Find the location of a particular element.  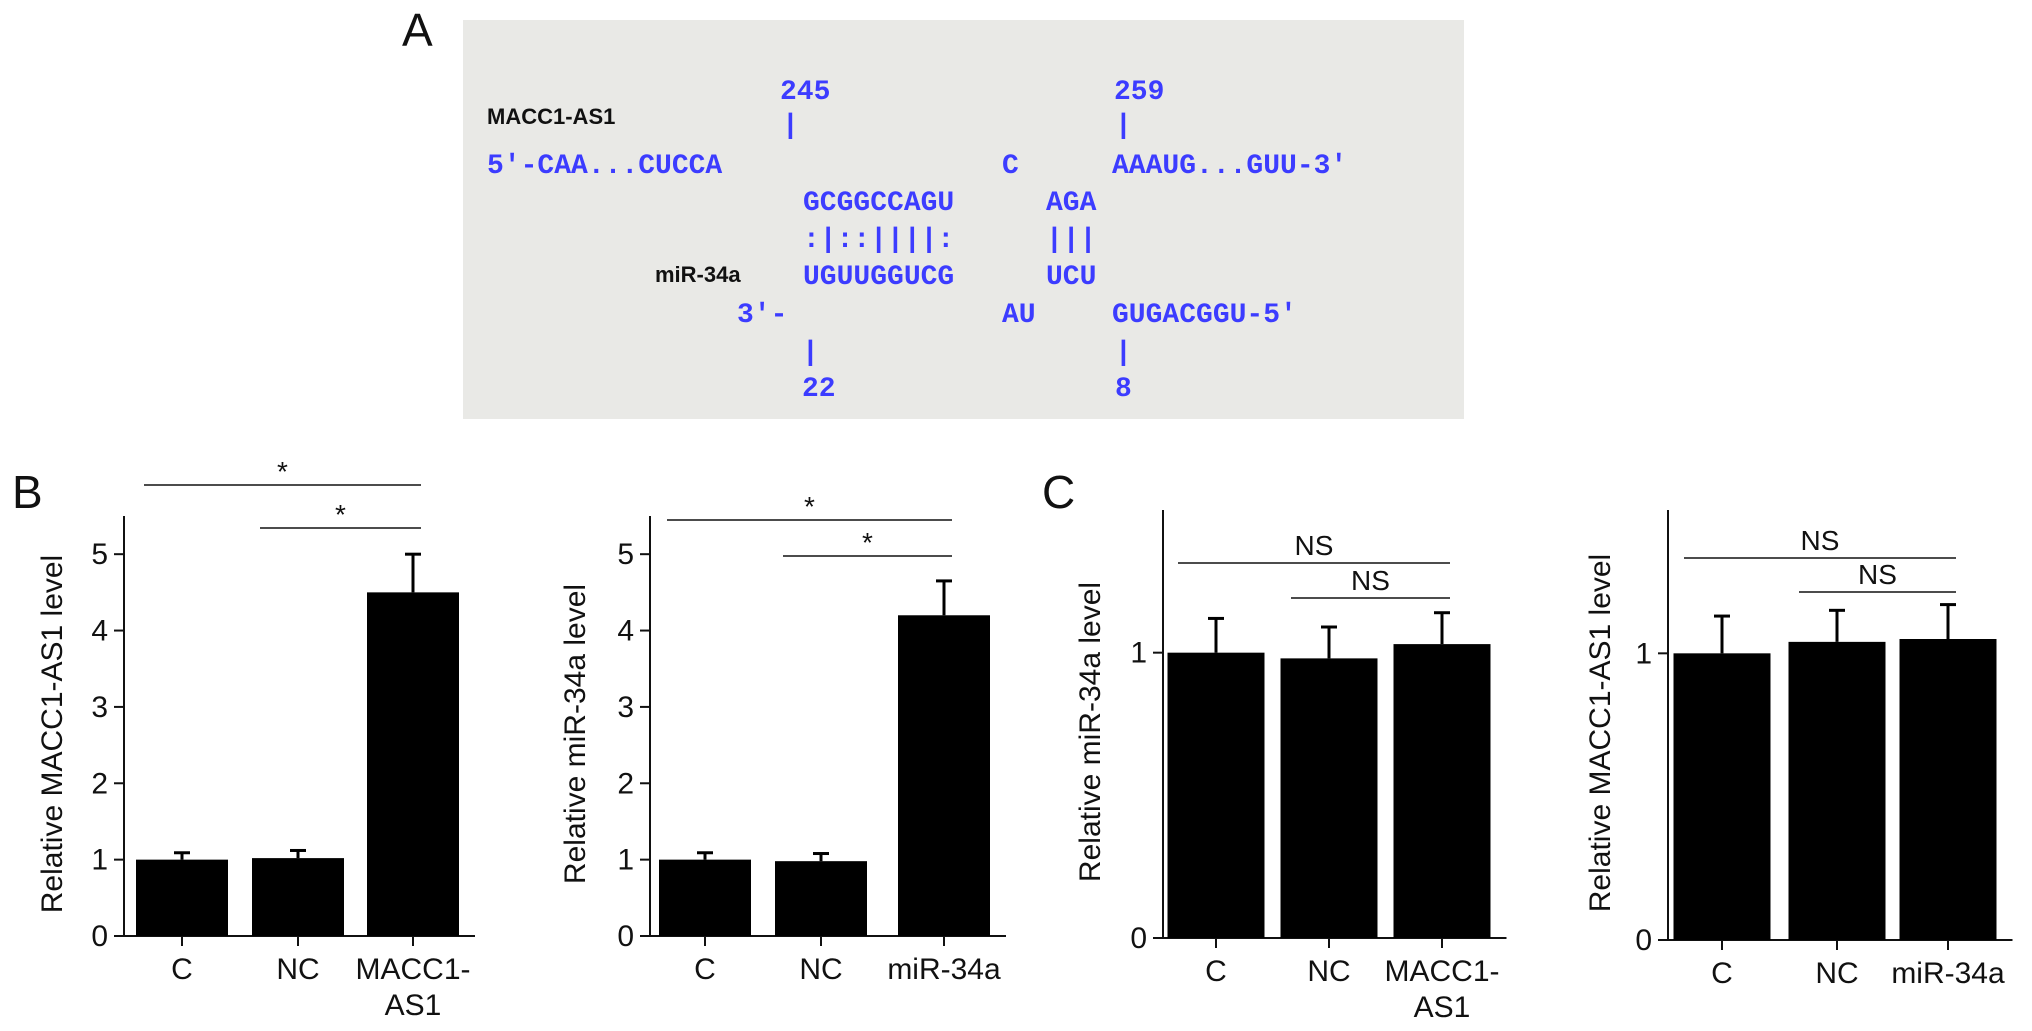

panel-a-letter: A is located at coordinates (417, 30).